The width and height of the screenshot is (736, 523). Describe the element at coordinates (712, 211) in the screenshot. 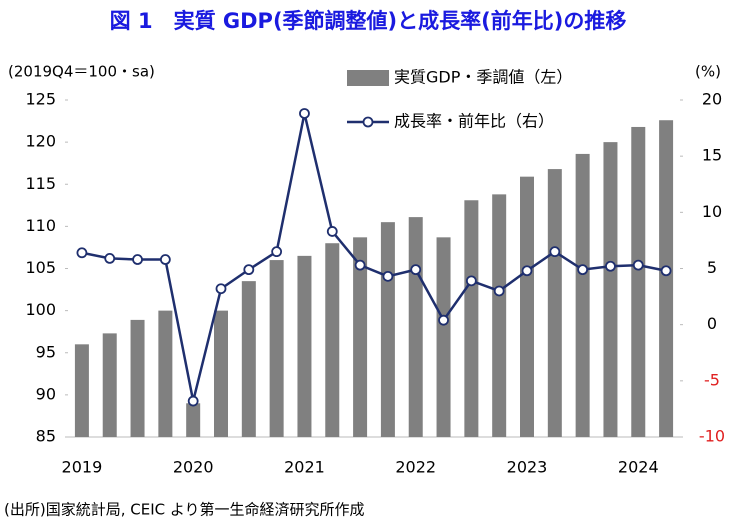

I see `y2-tick-label: 10` at that location.